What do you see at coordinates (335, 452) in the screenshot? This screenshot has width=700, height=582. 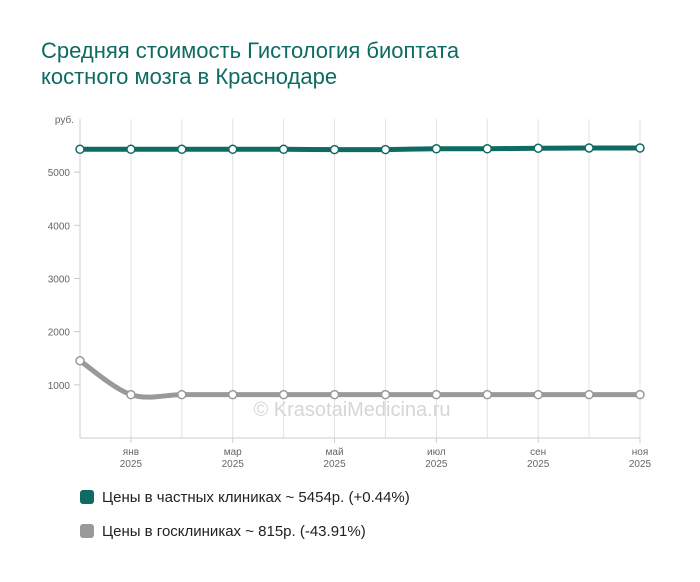 I see `x-tick-label-month: май` at bounding box center [335, 452].